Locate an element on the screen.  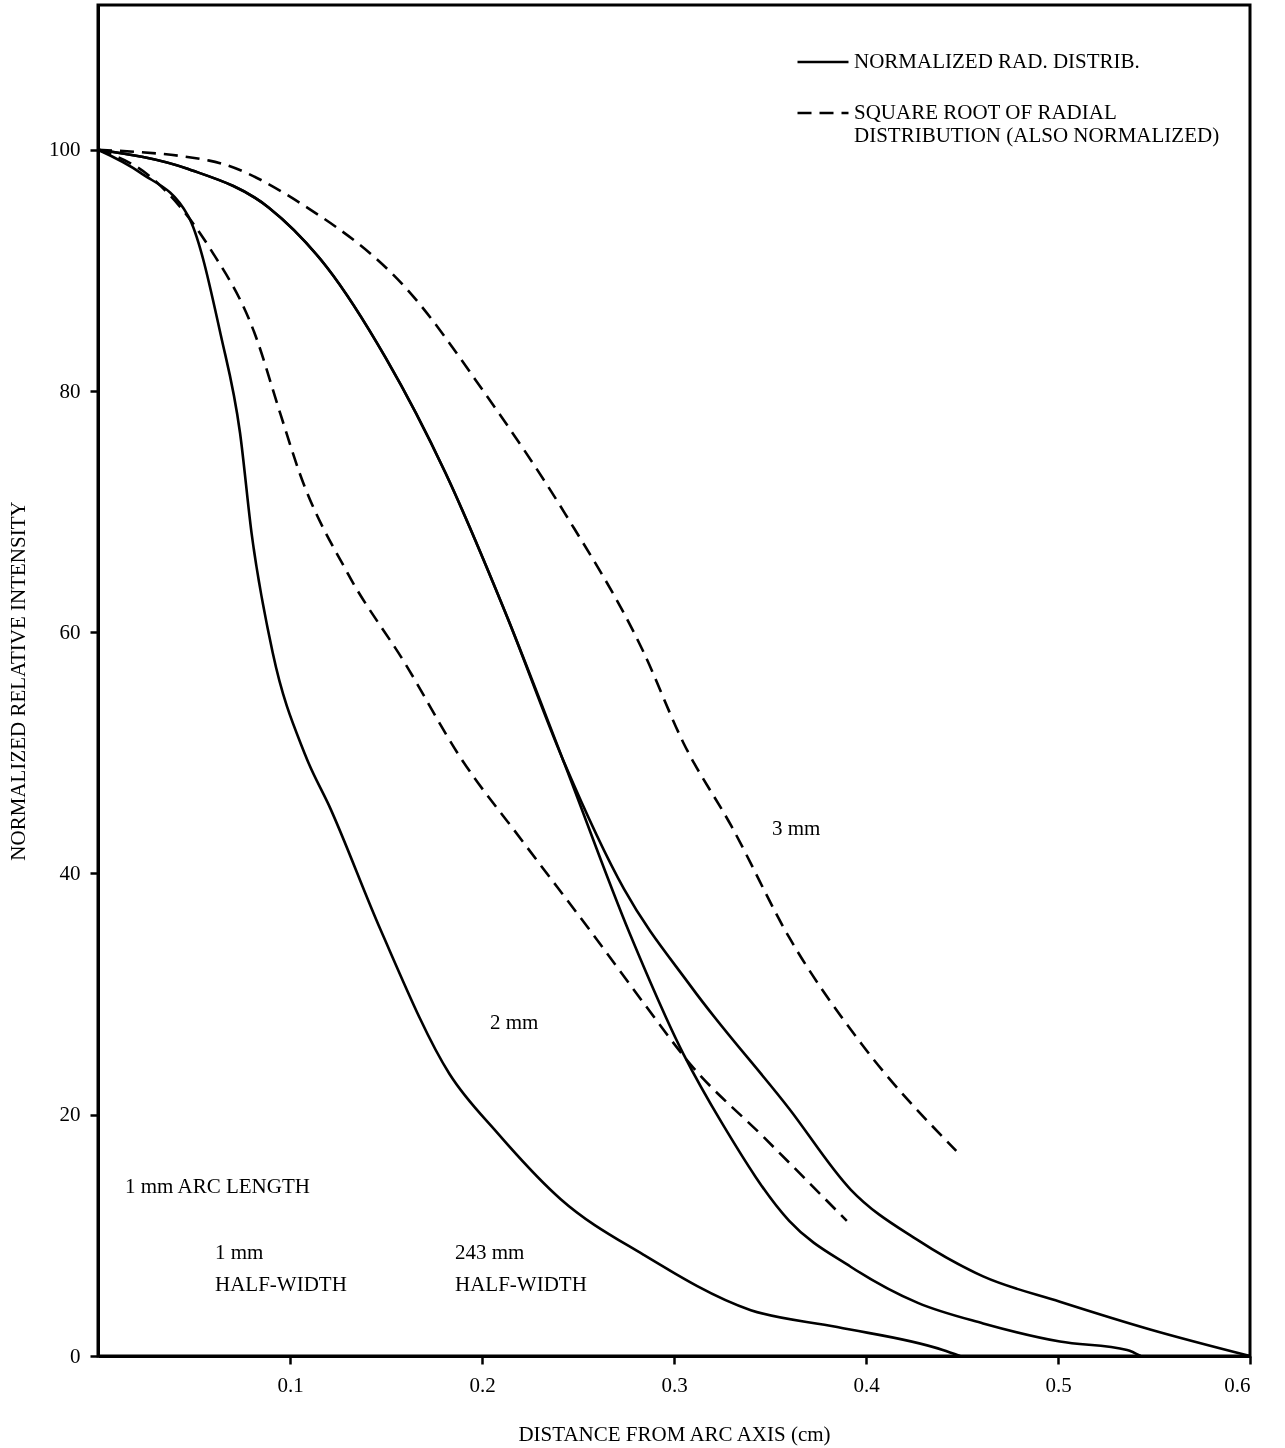
y-tick-label: 100 is located at coordinates (65, 149).